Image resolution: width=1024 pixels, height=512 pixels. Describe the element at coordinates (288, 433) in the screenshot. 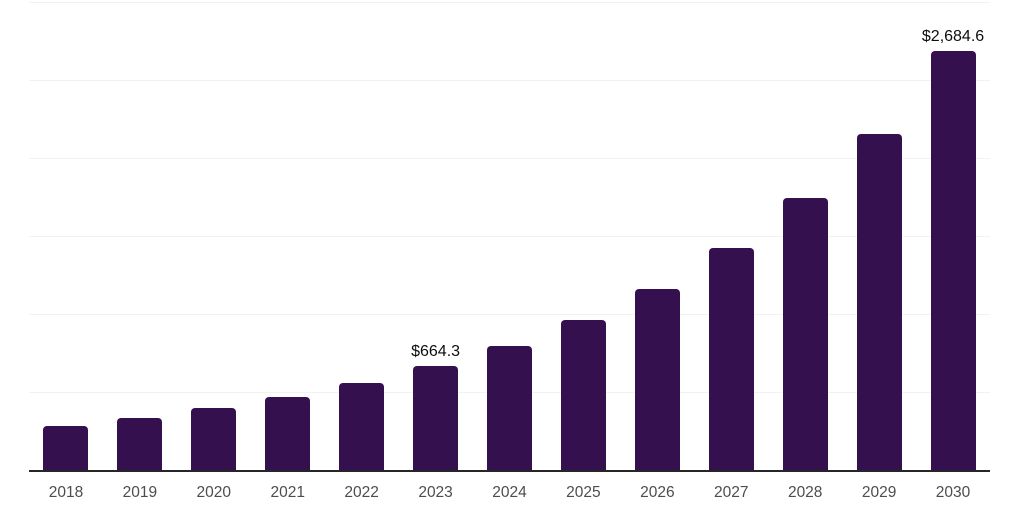

I see `bar-2021` at that location.